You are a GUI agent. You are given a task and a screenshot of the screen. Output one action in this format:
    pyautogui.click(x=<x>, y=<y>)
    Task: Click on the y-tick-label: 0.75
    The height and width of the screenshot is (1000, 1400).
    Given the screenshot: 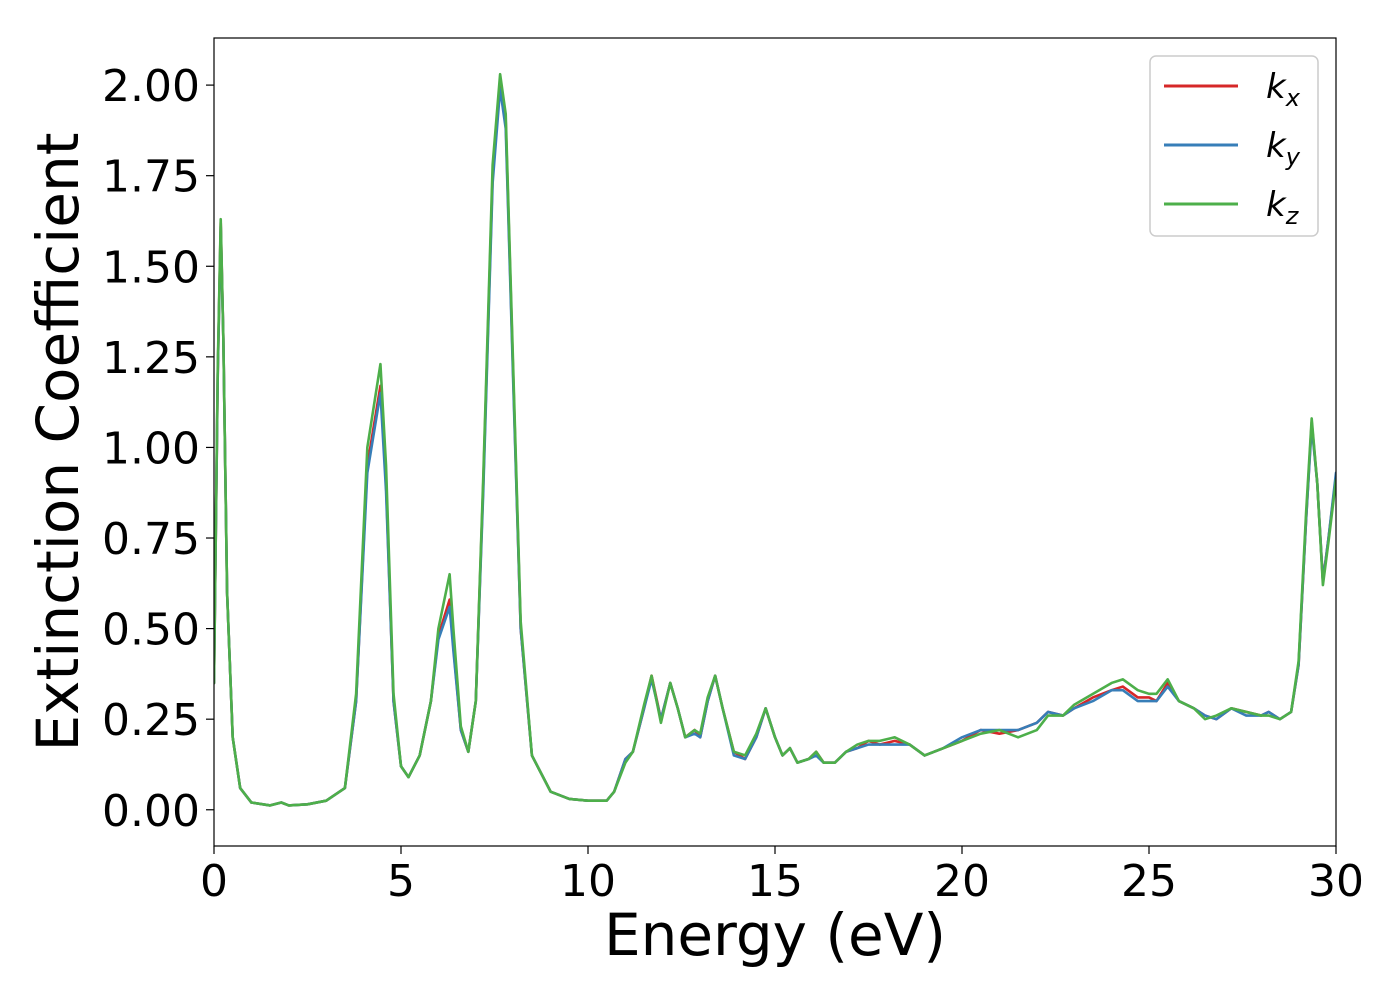 What is the action you would take?
    pyautogui.click(x=151, y=539)
    